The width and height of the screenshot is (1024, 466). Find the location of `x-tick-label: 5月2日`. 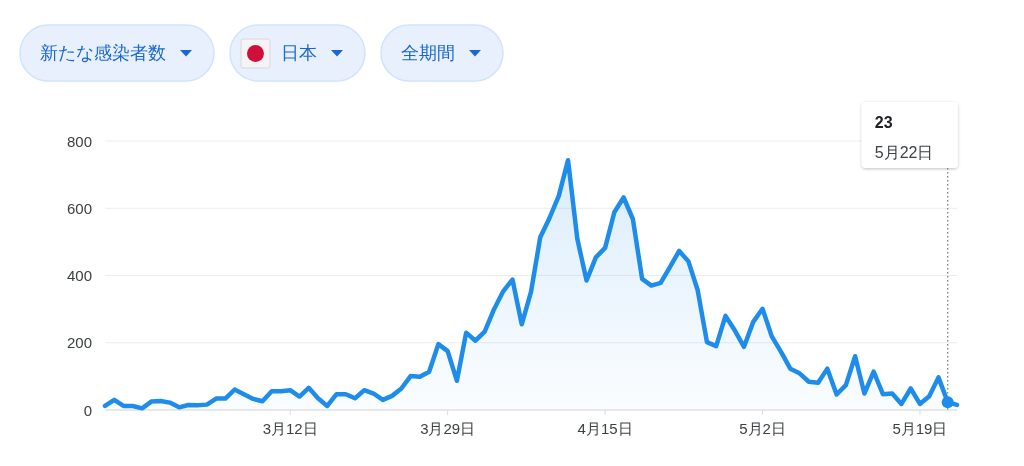

x-tick-label: 5月2日 is located at coordinates (762, 428).